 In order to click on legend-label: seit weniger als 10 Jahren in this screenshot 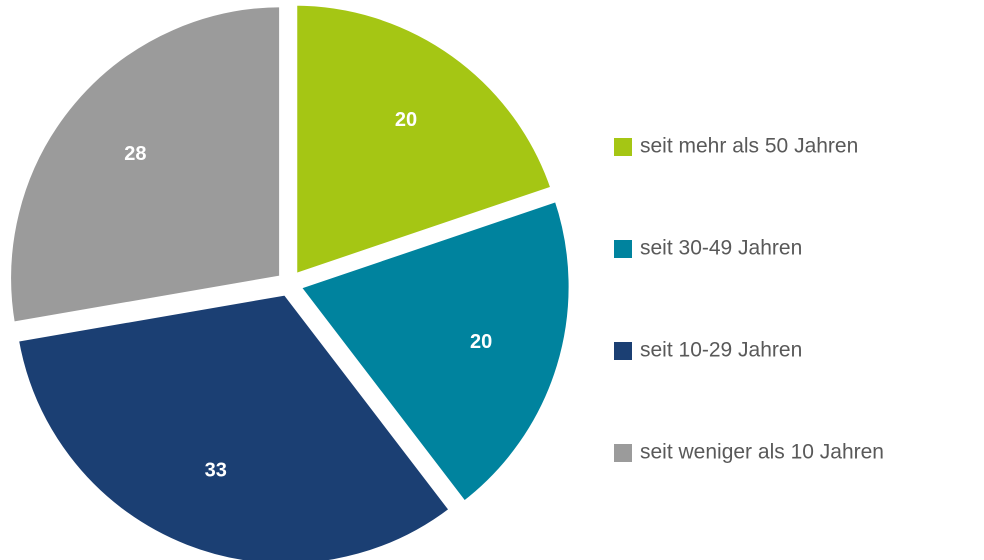, I will do `click(762, 452)`.